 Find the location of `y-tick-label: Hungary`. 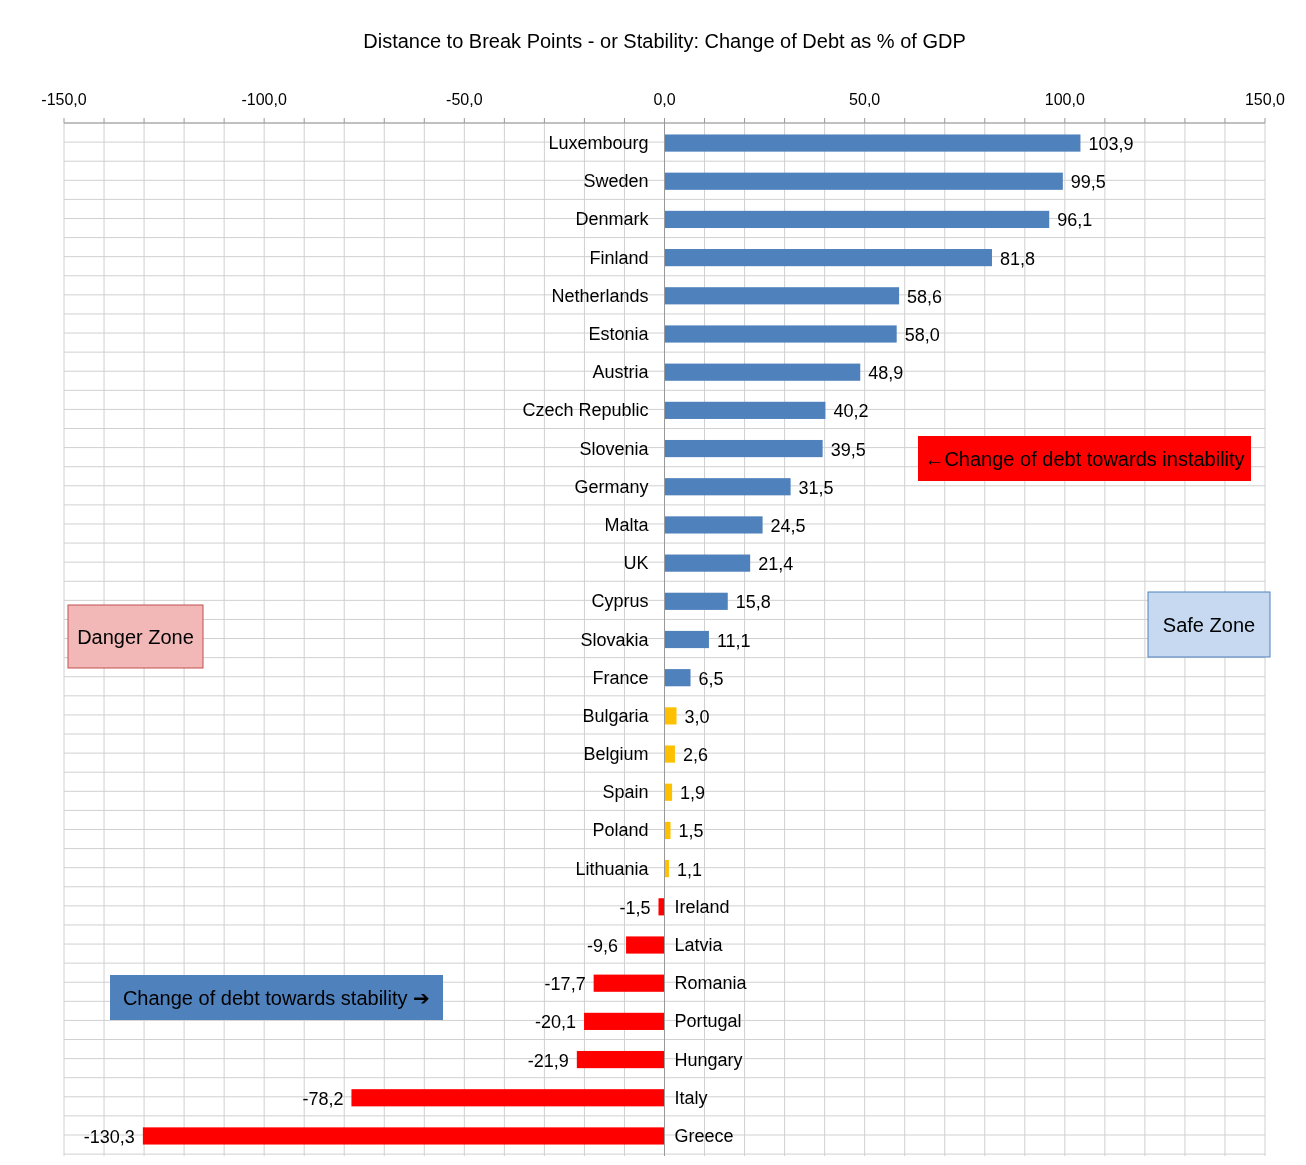

y-tick-label: Hungary is located at coordinates (708, 1059).